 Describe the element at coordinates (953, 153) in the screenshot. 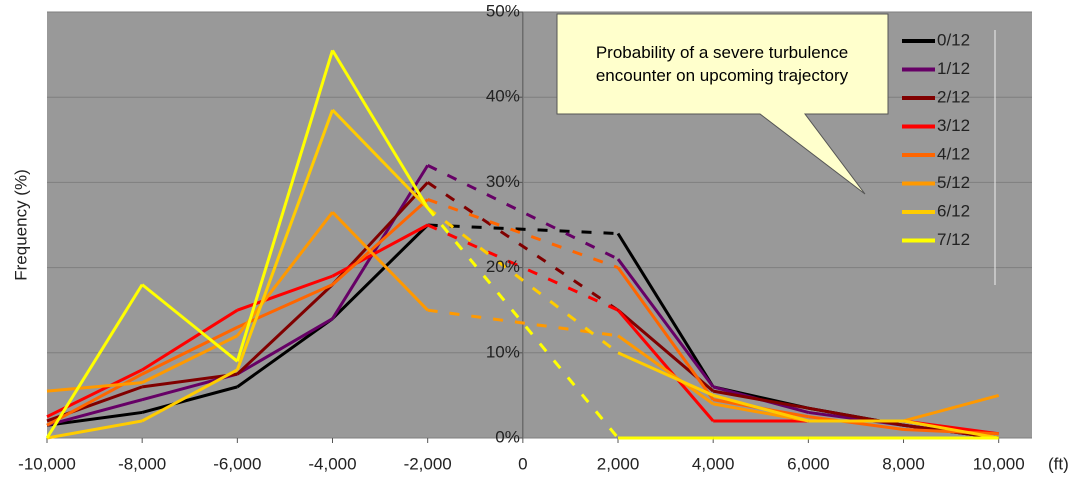

I see `legend-label: 4/12` at that location.